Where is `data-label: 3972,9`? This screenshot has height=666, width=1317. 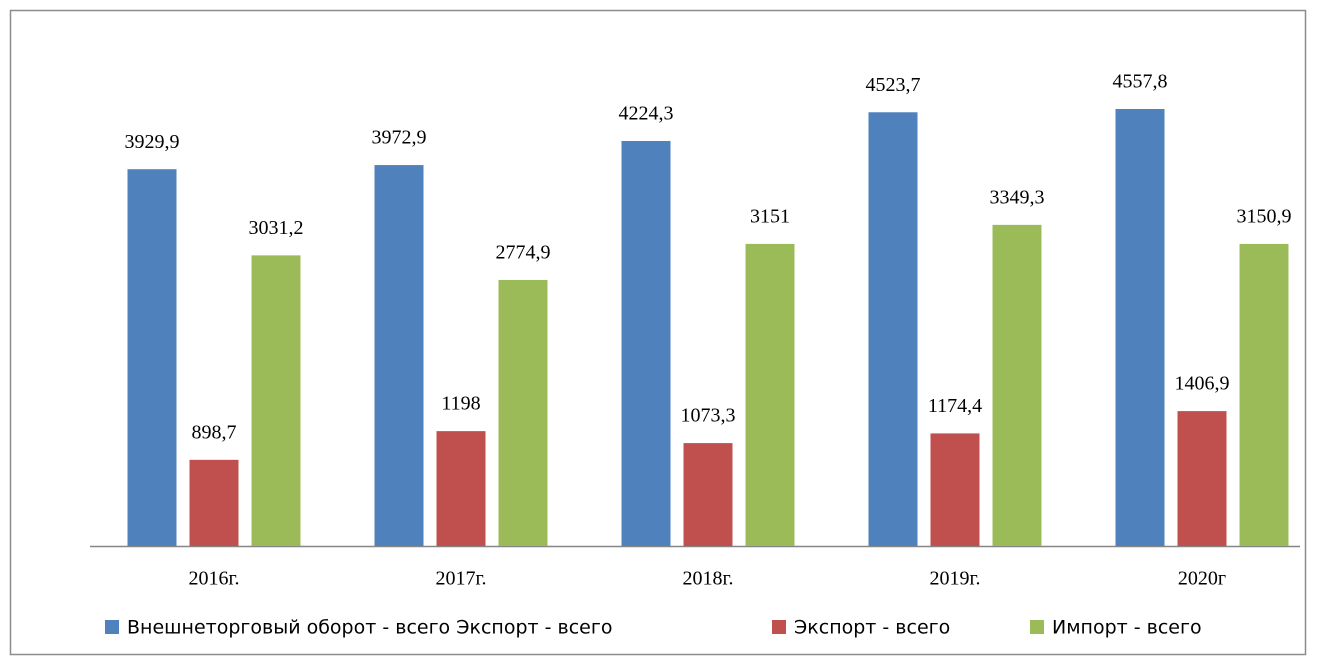 data-label: 3972,9 is located at coordinates (399, 138).